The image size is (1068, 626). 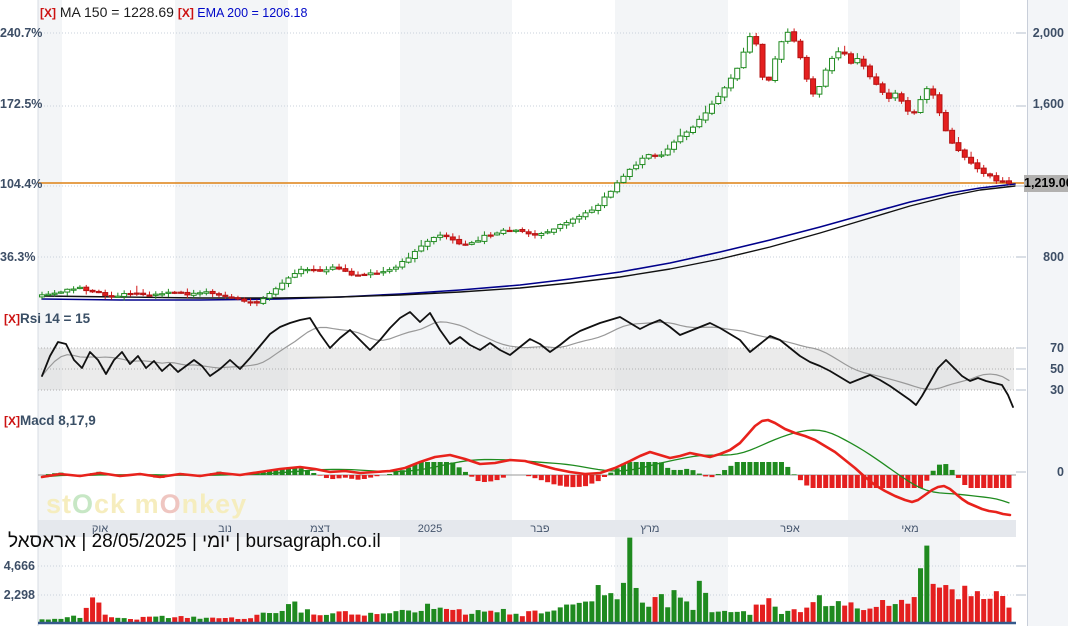 What do you see at coordinates (225, 529) in the screenshot?
I see `x-axis-month-label: נוב` at bounding box center [225, 529].